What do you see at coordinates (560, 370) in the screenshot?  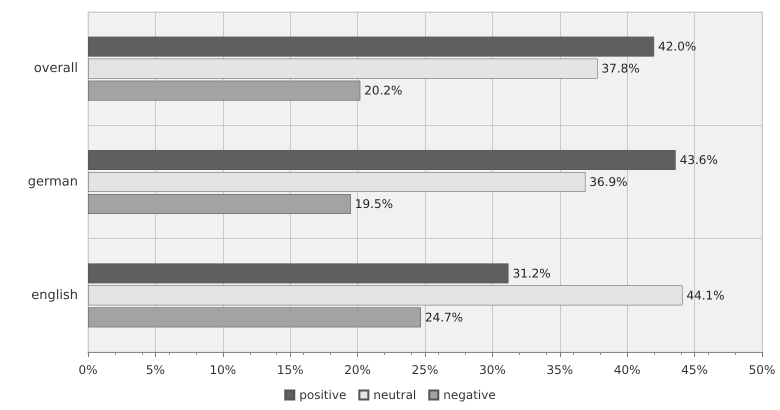 I see `x-tick-label: 35%` at bounding box center [560, 370].